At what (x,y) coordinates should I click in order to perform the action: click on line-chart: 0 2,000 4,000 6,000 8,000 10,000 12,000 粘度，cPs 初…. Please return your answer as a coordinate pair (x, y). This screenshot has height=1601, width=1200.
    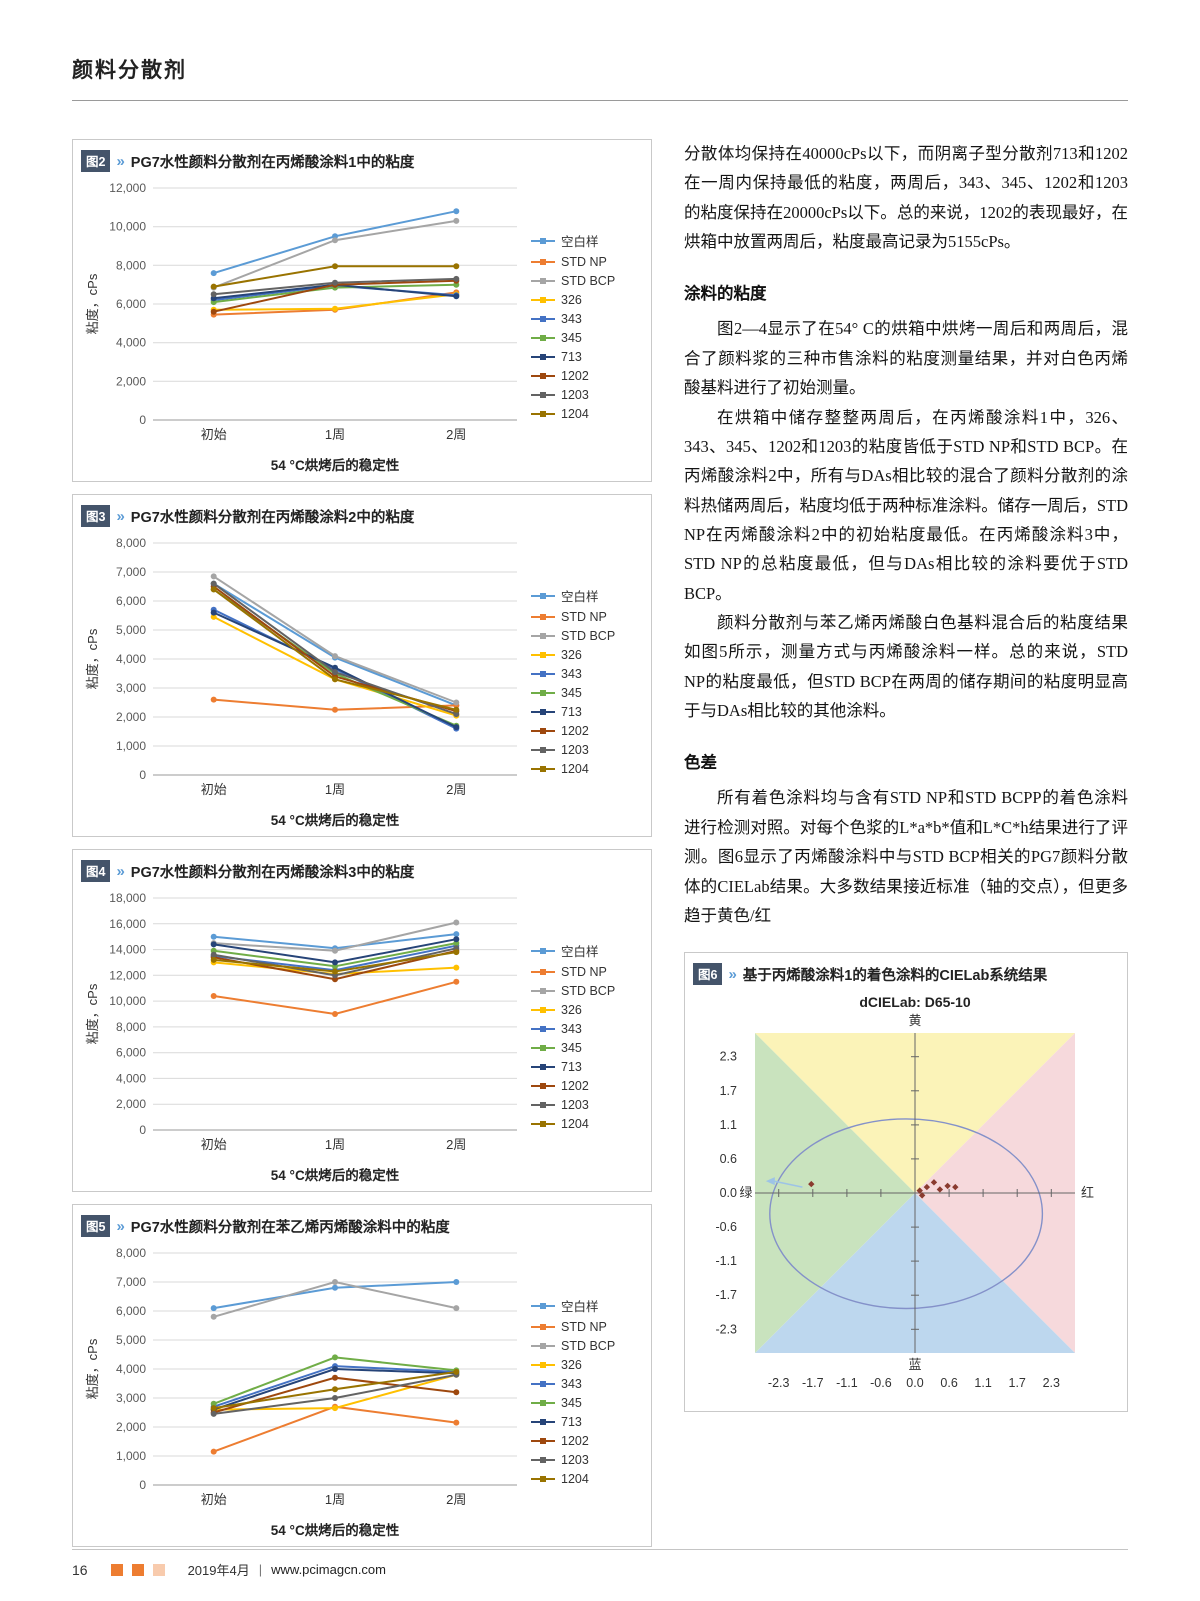
    Looking at the image, I should click on (304, 326).